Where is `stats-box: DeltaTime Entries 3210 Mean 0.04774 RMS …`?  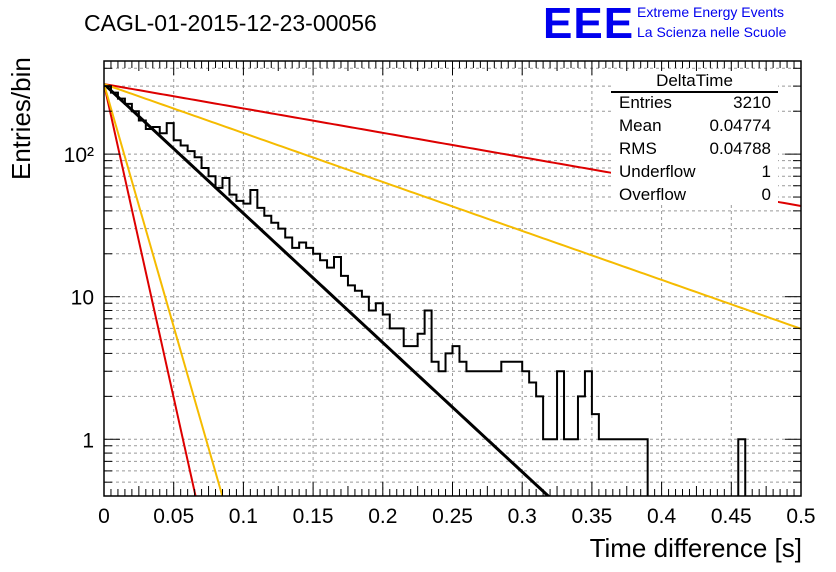
stats-box: DeltaTime Entries 3210 Mean 0.04774 RMS … is located at coordinates (694, 138).